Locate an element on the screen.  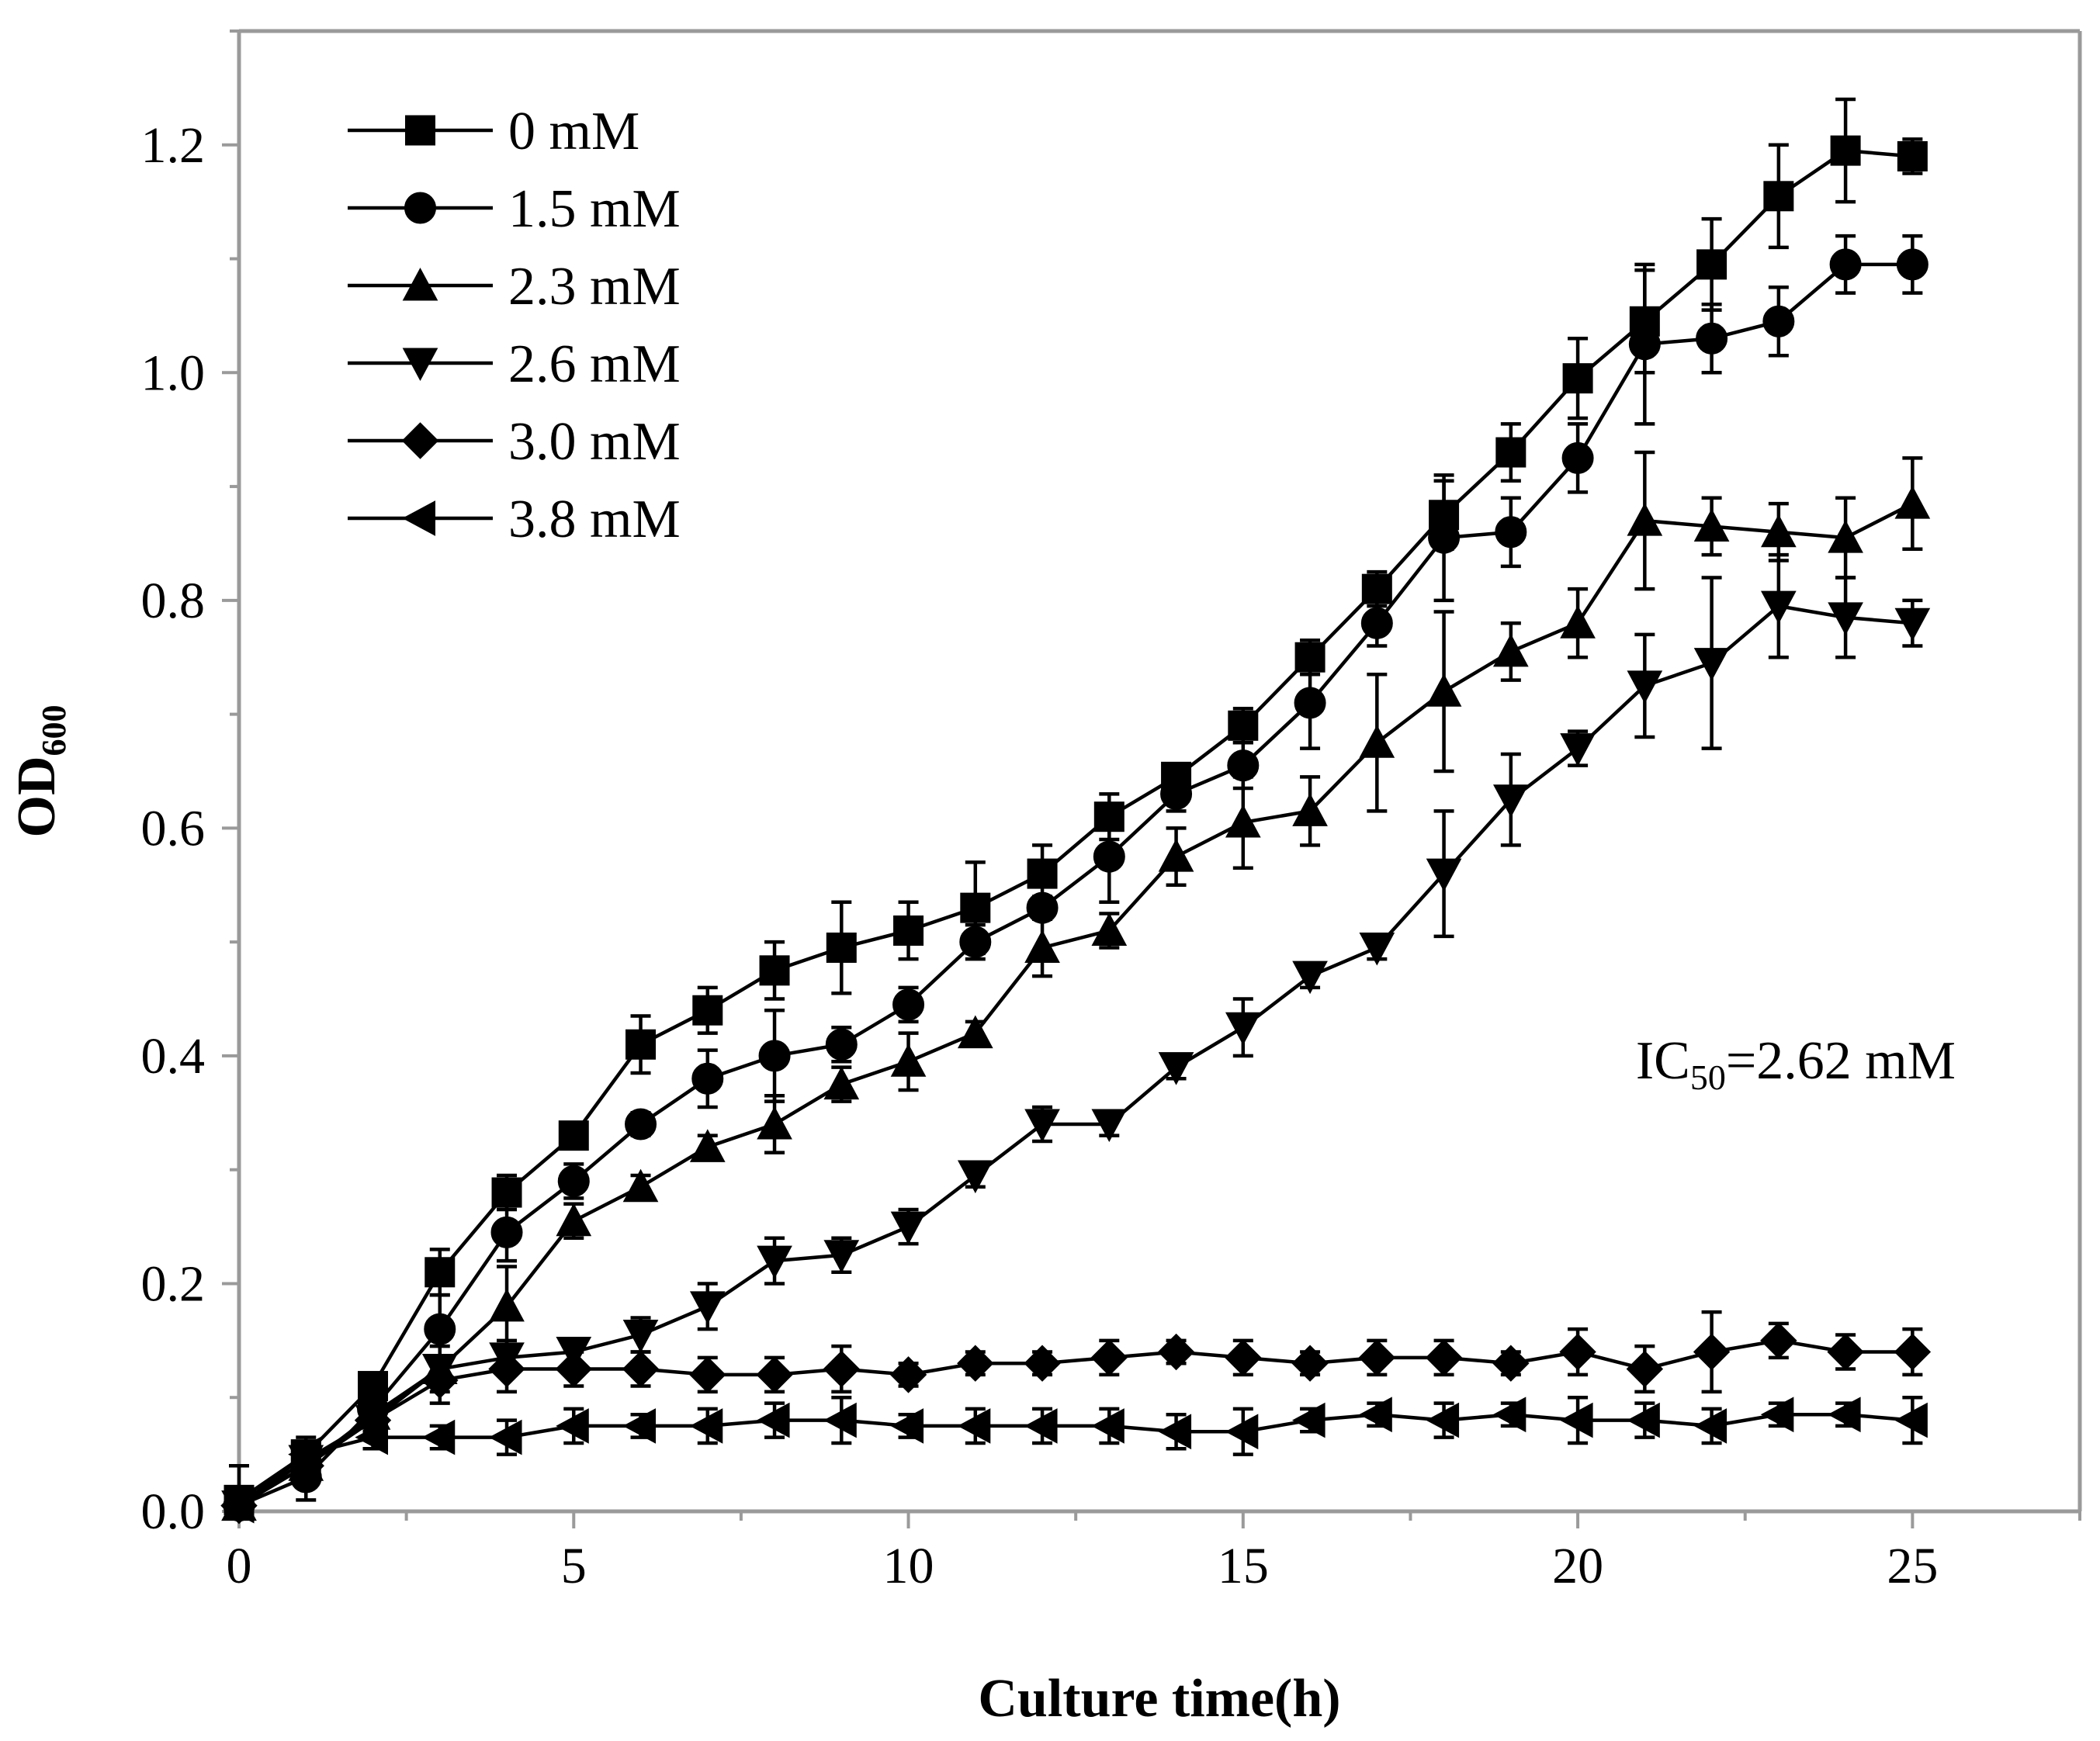
legend-item: 1.5 mM is located at coordinates (514, 209).